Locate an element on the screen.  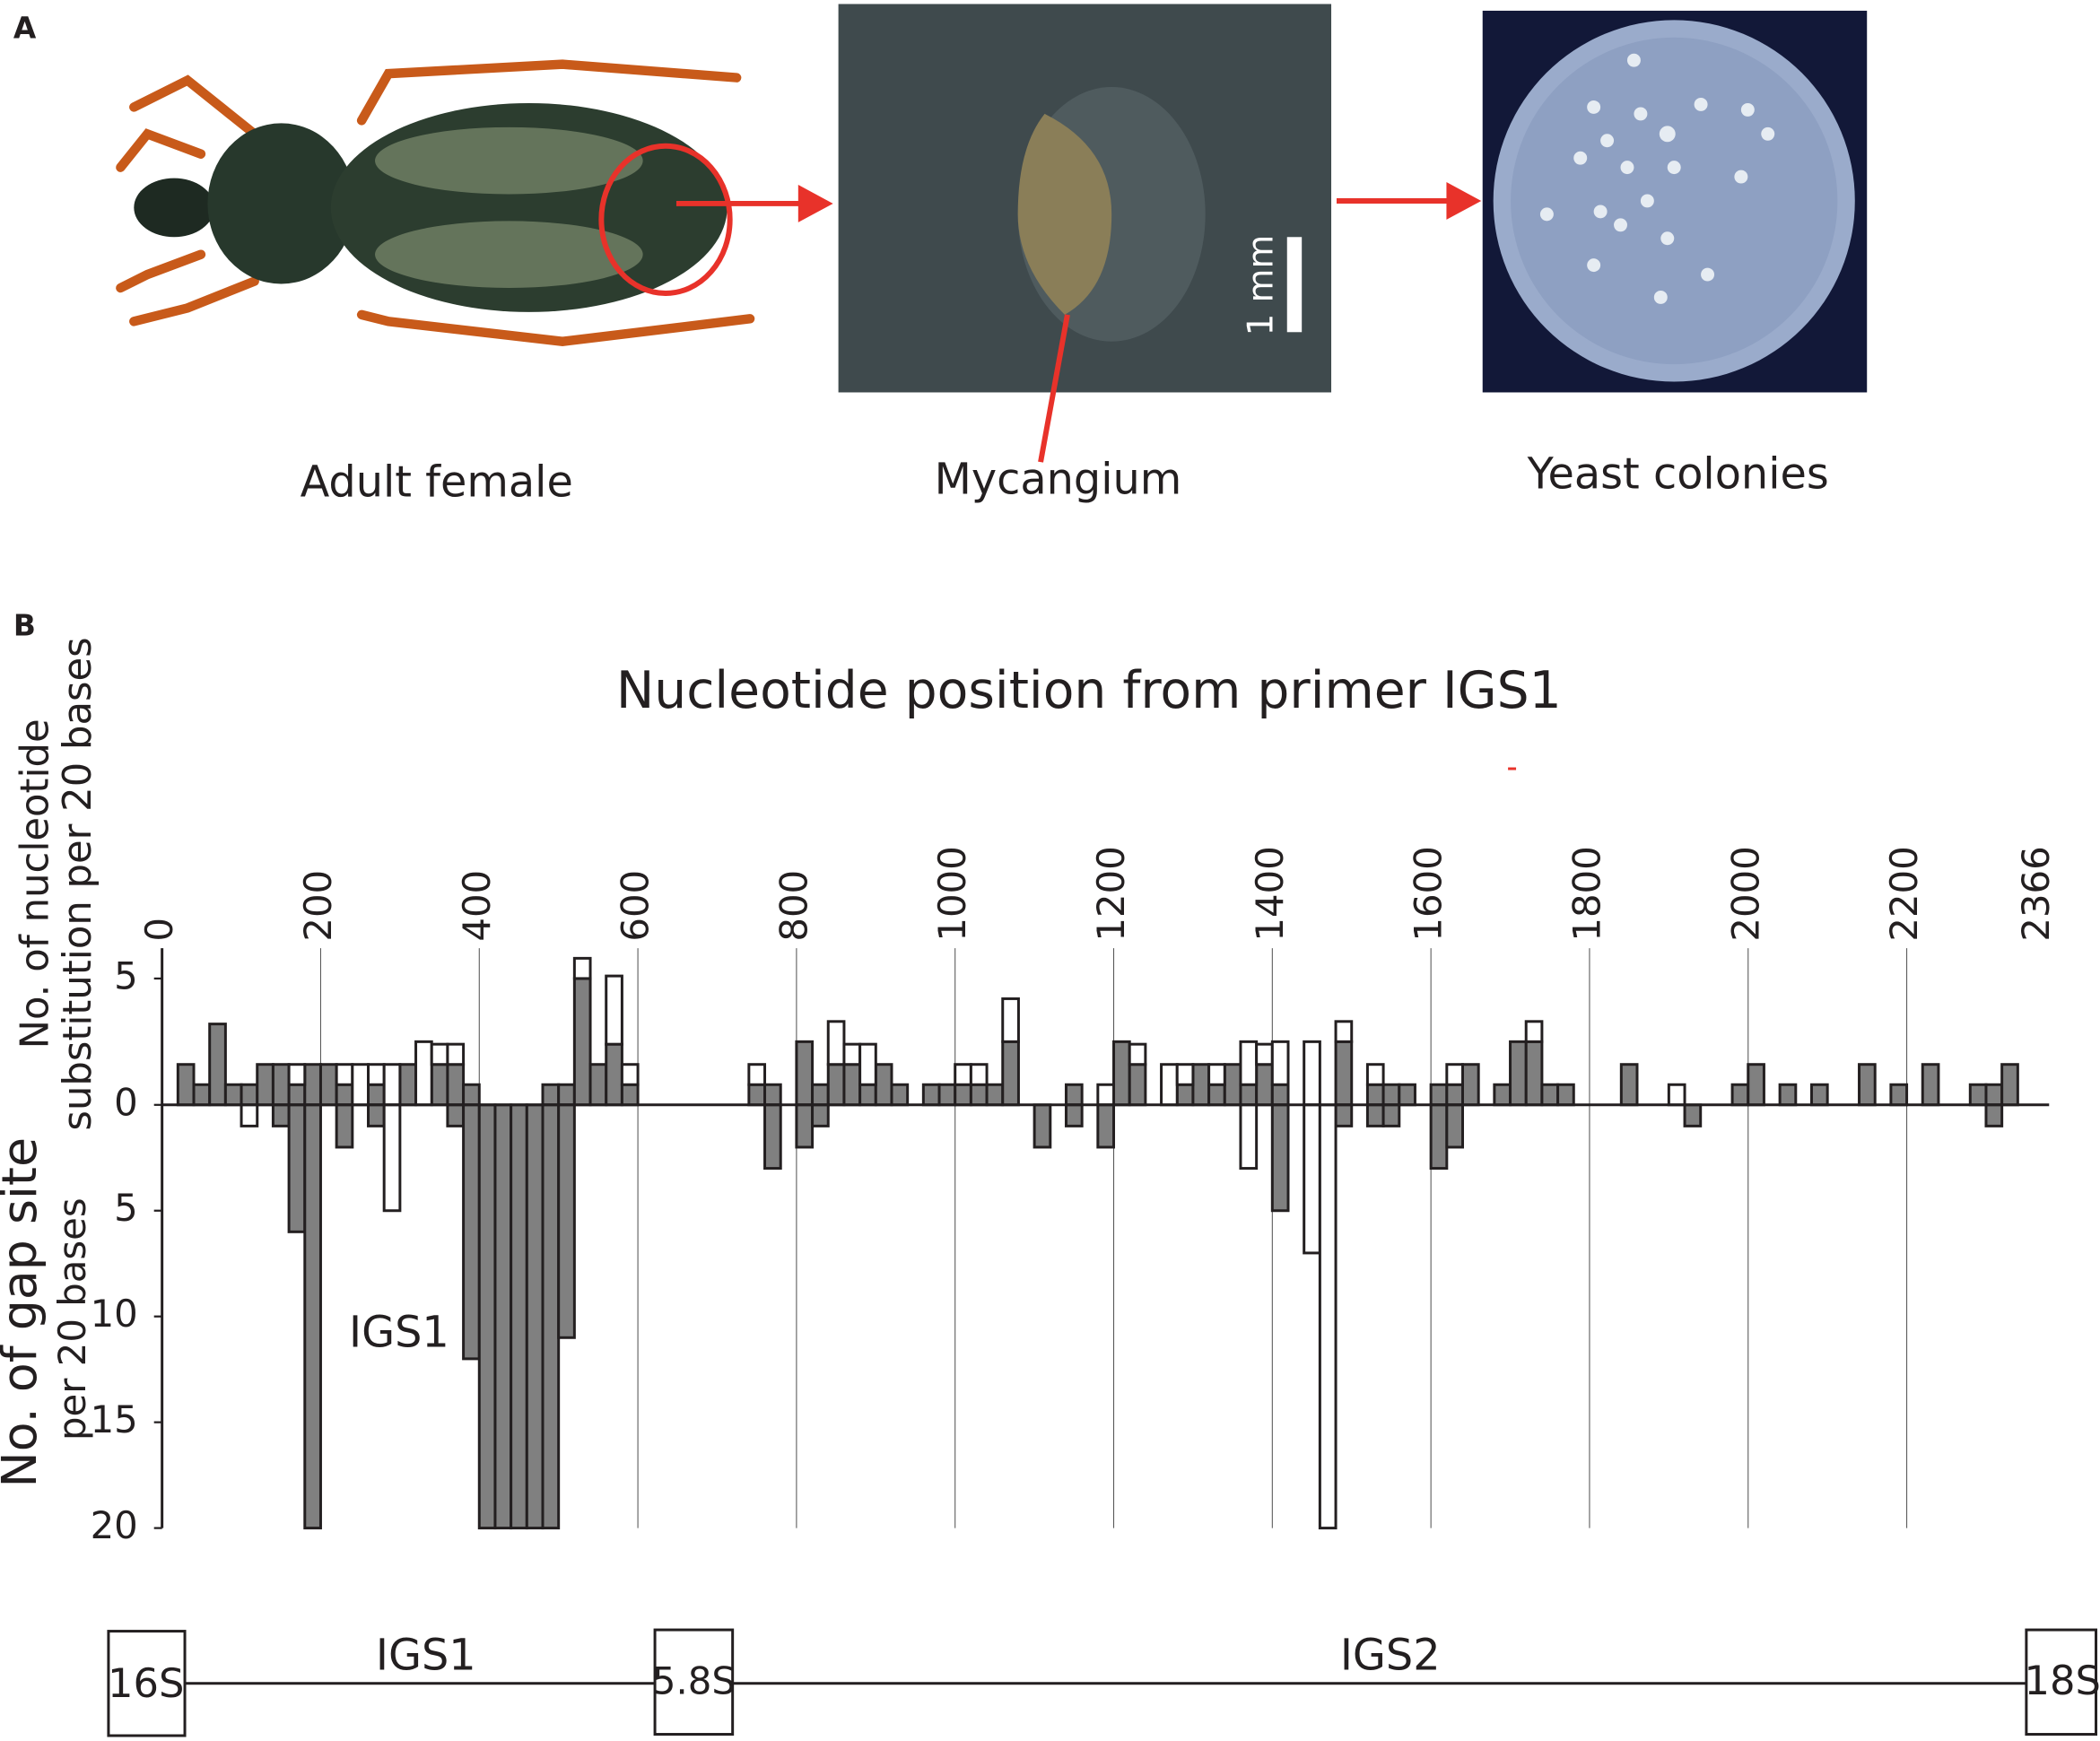
panel-label: B is located at coordinates (25, 625).